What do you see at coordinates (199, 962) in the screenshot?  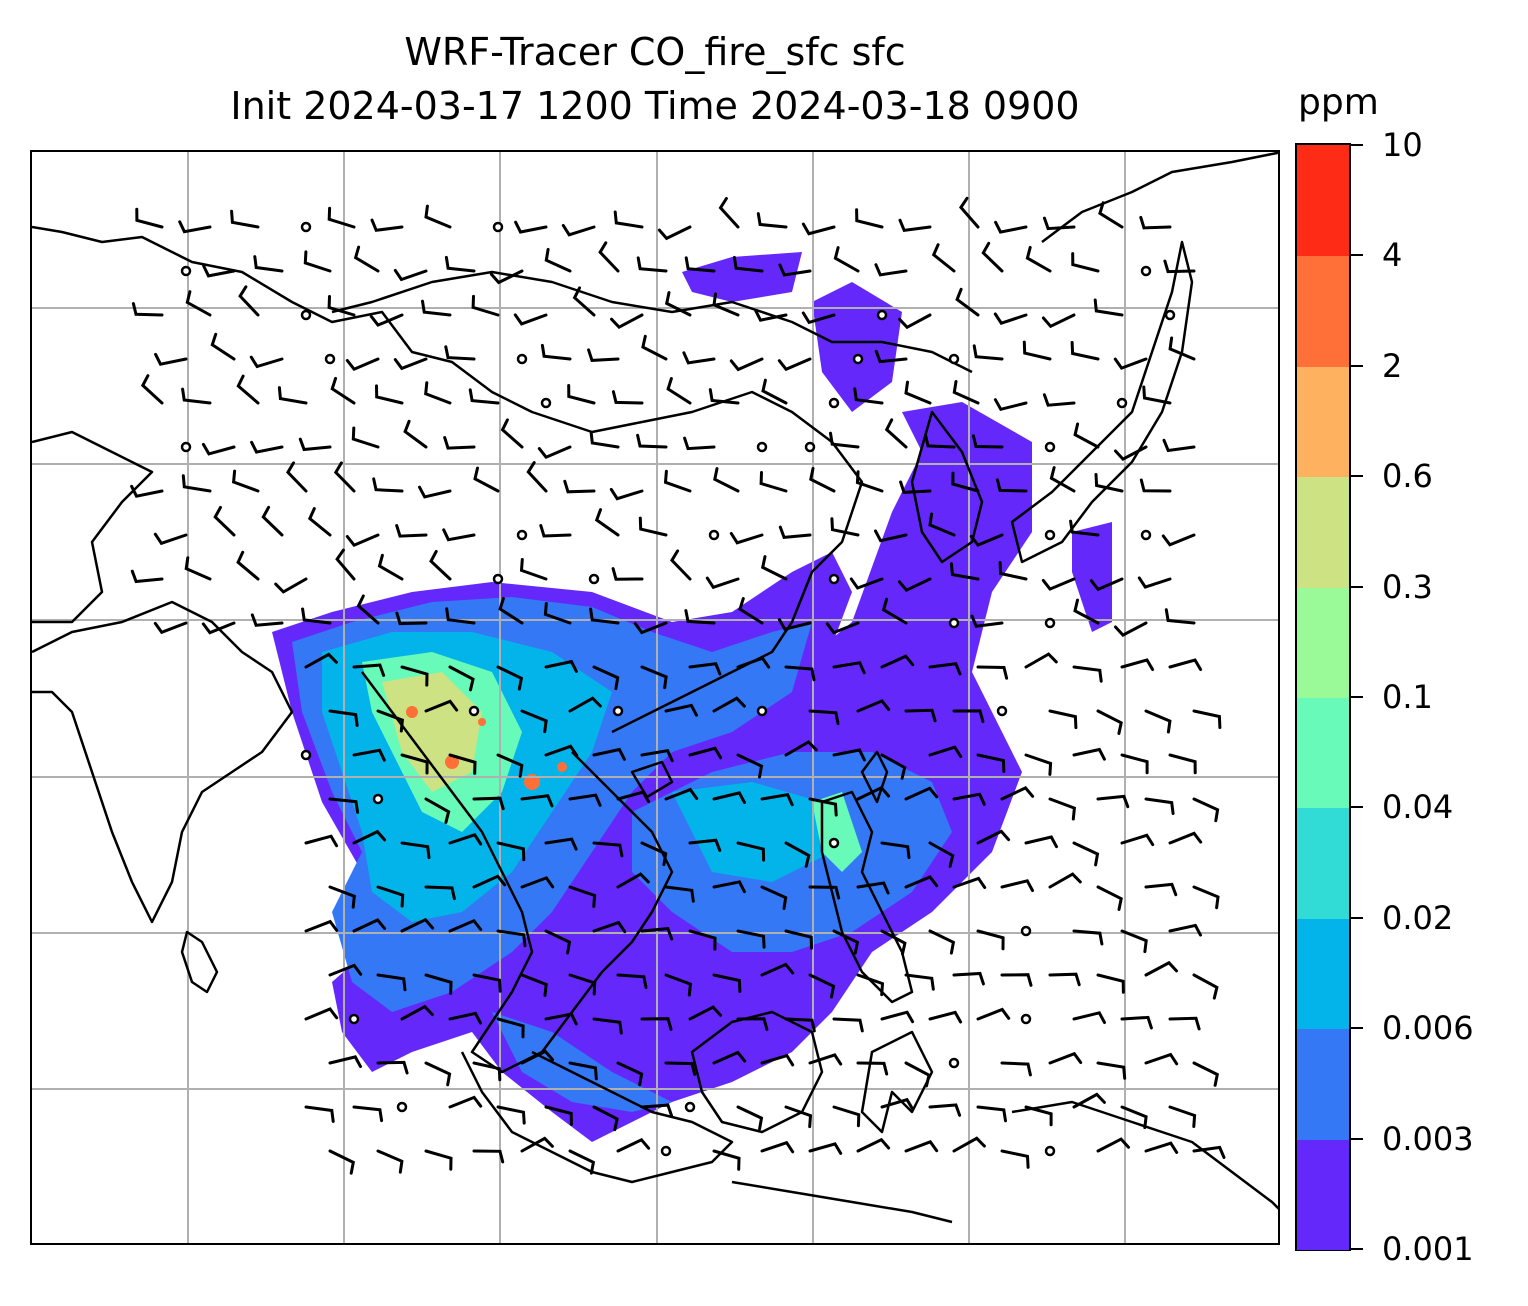 I see `coast-srilanka` at bounding box center [199, 962].